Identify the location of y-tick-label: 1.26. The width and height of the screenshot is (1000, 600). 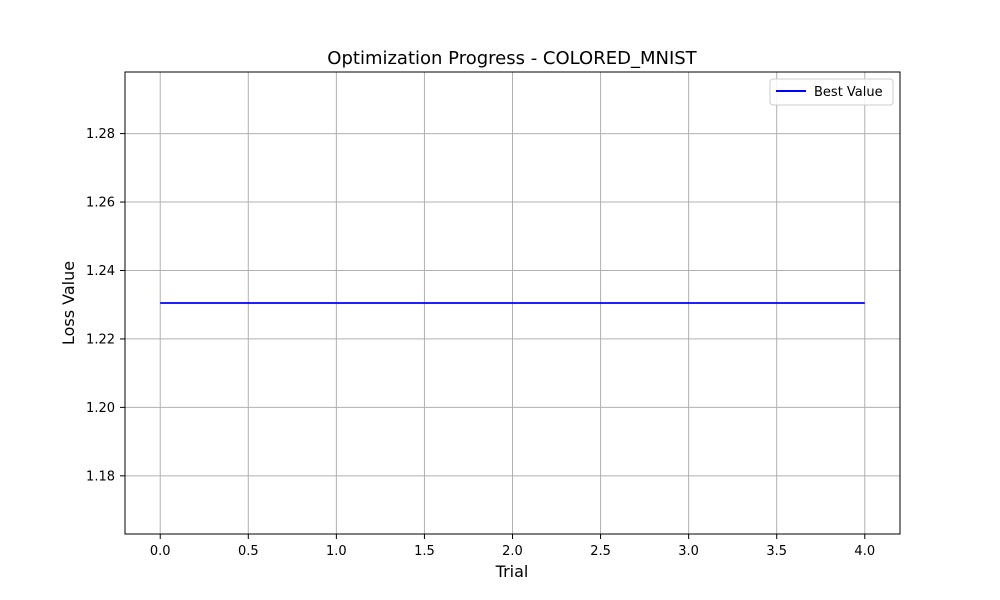
(100, 203).